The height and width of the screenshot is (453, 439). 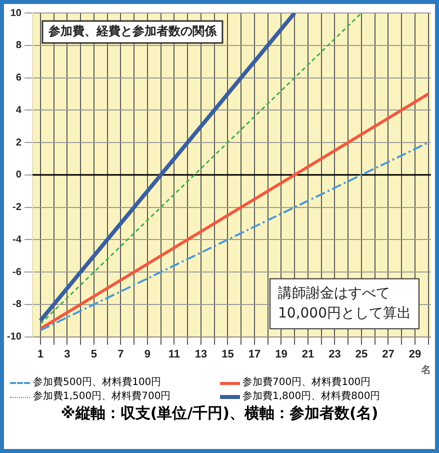 What do you see at coordinates (40, 354) in the screenshot?
I see `x-tick-label: 1` at bounding box center [40, 354].